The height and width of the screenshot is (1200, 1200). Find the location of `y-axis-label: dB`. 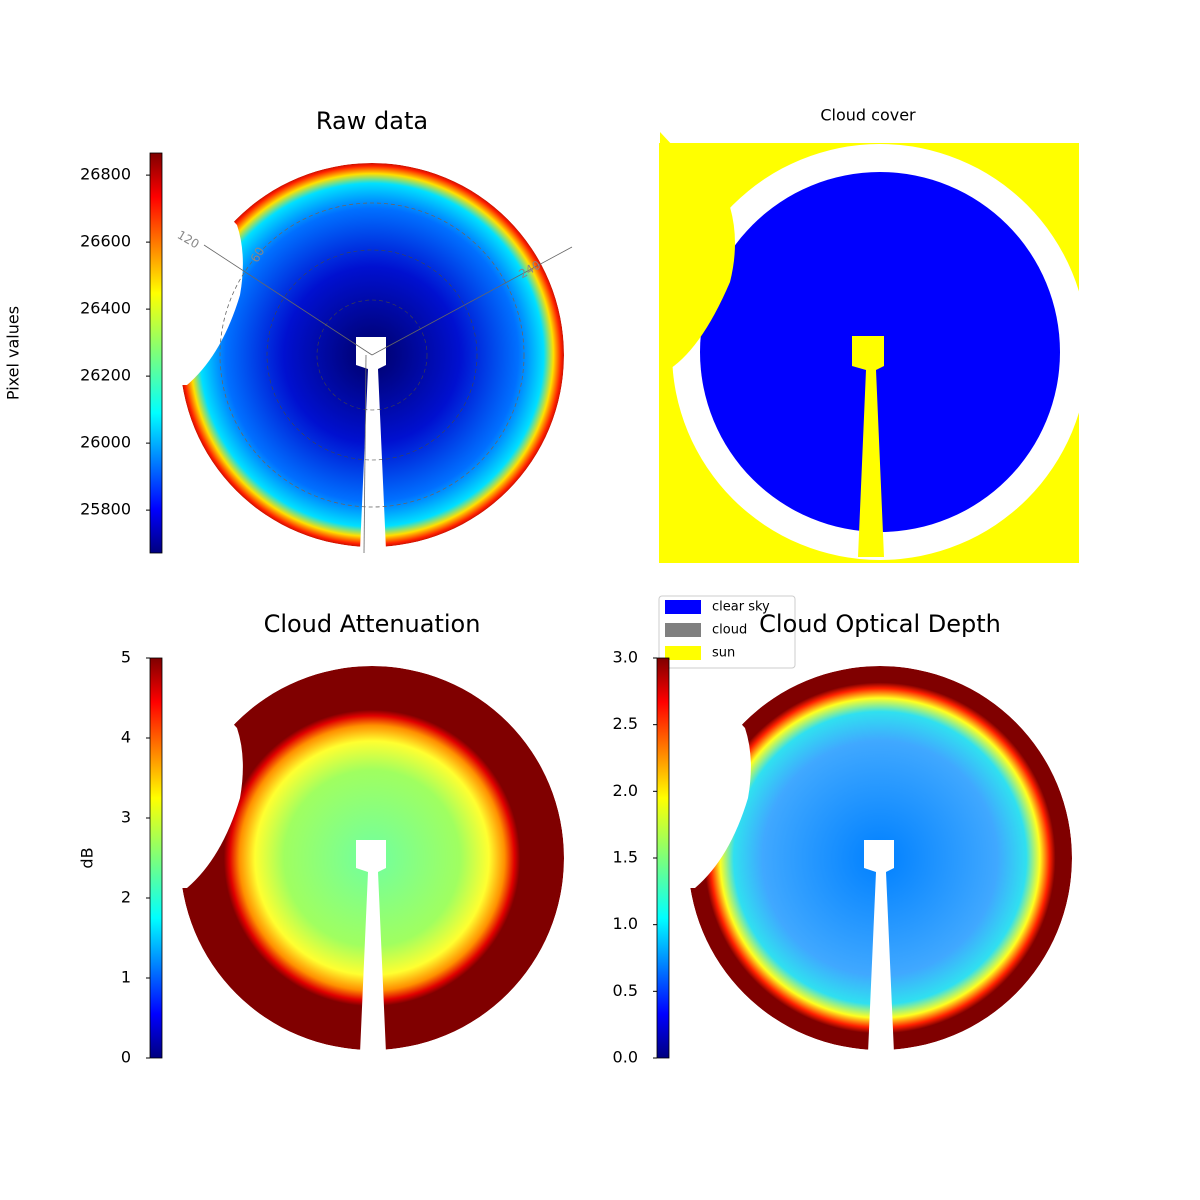

y-axis-label: dB is located at coordinates (87, 857).